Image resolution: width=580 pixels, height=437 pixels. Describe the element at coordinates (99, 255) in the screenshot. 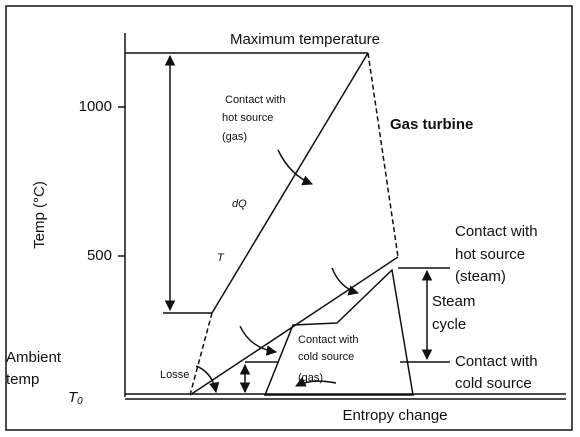

I see `tick-label: 500` at that location.